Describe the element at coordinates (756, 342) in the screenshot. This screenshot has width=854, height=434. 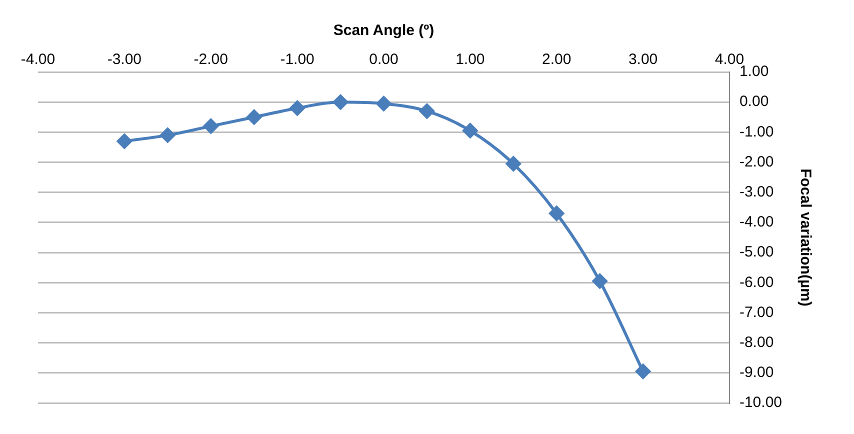
I see `y-tick-label: -8.00` at that location.